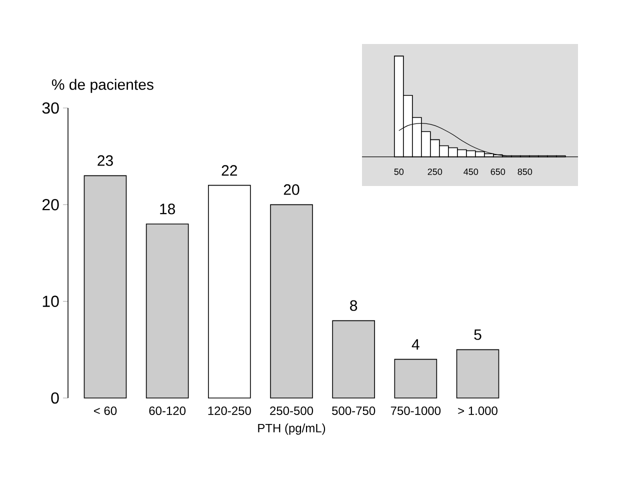 The height and width of the screenshot is (487, 620). Describe the element at coordinates (105, 160) in the screenshot. I see `data-label: 23` at that location.